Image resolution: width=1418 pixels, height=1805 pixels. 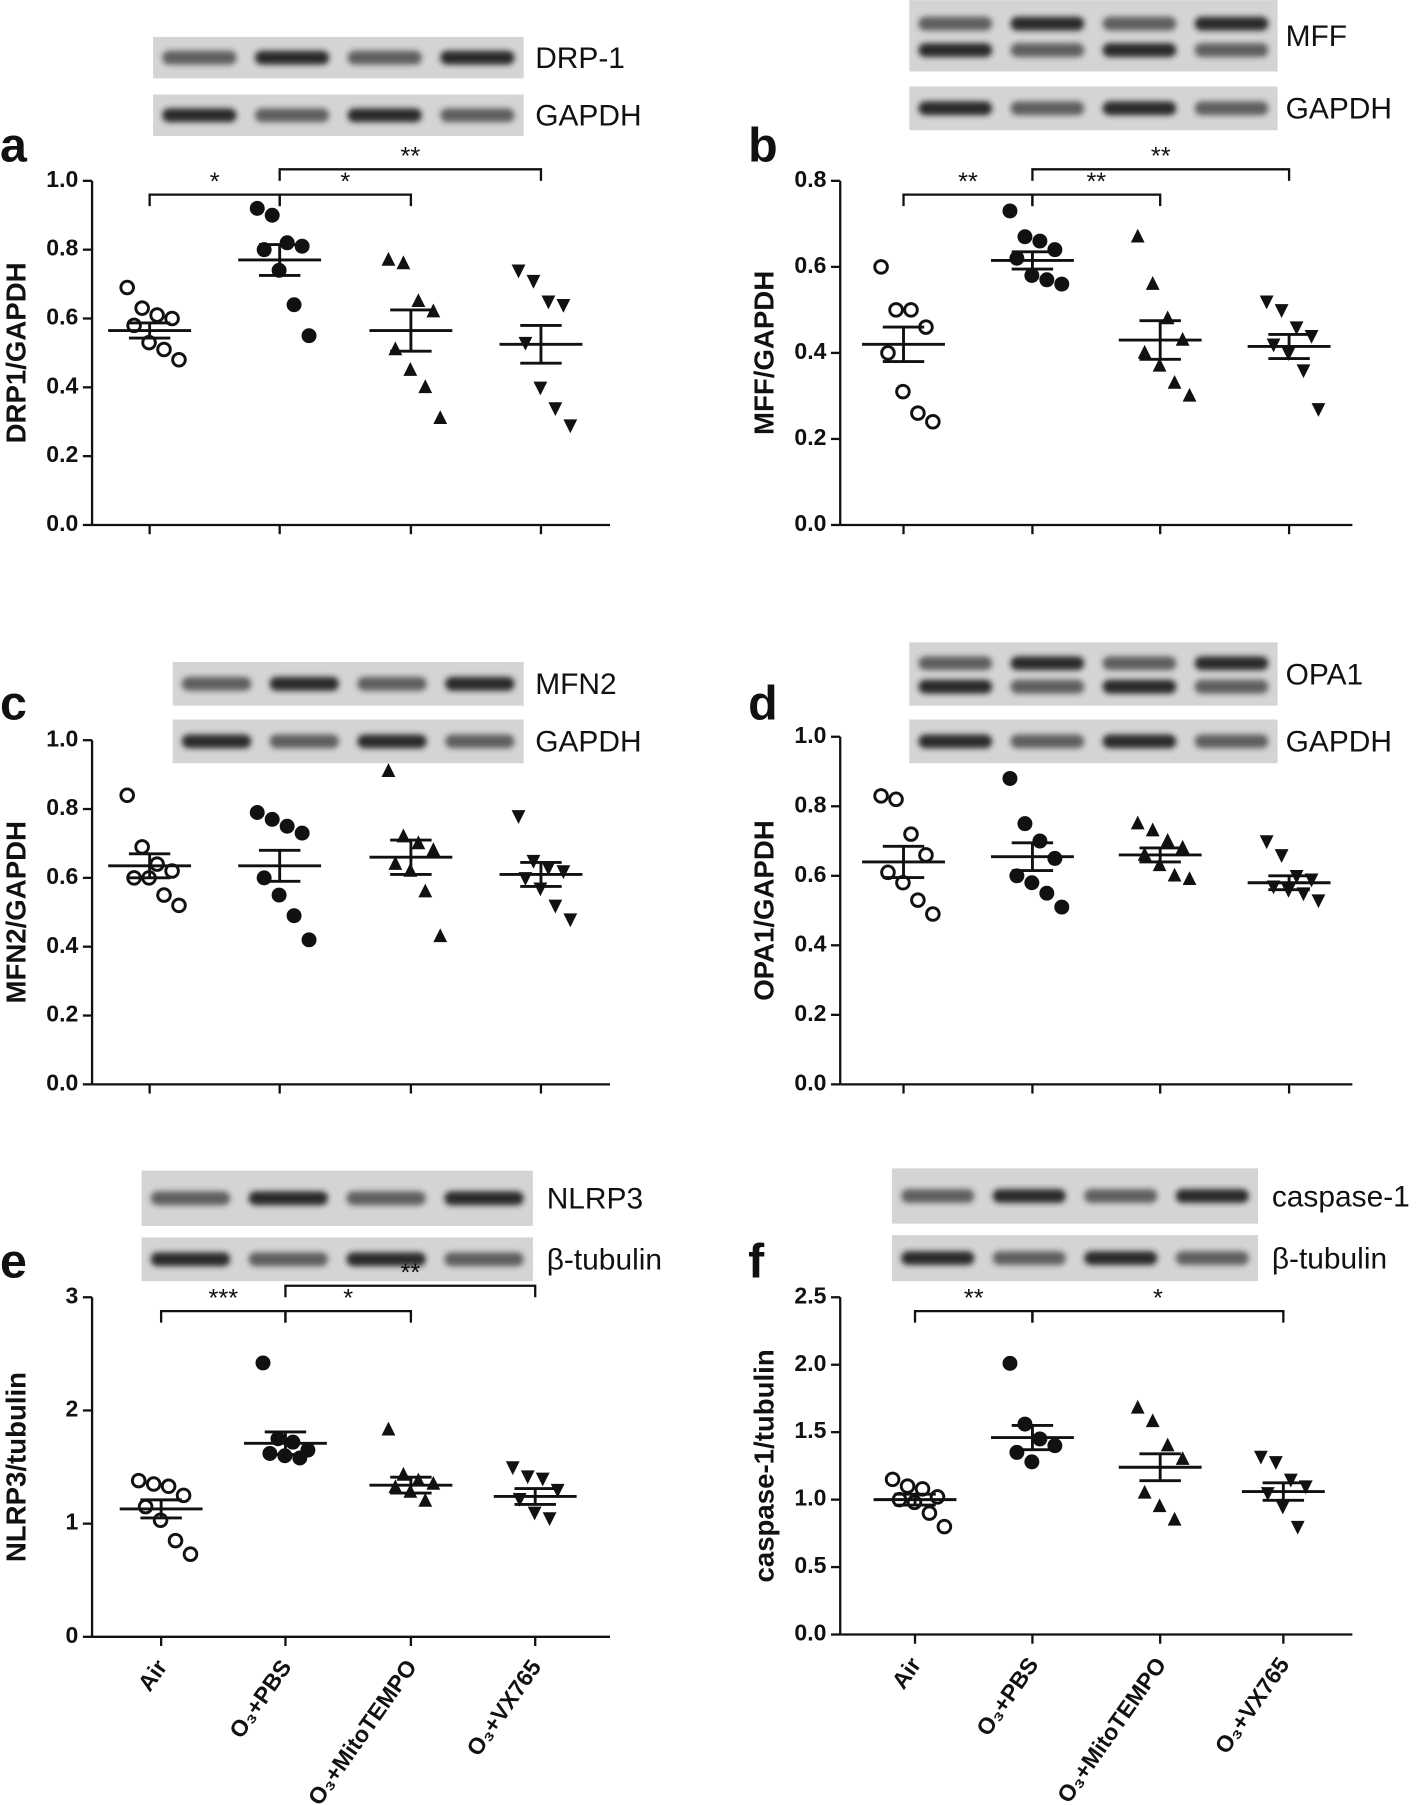 I want to click on y-tick-label: 0.5, so click(x=810, y=1565).